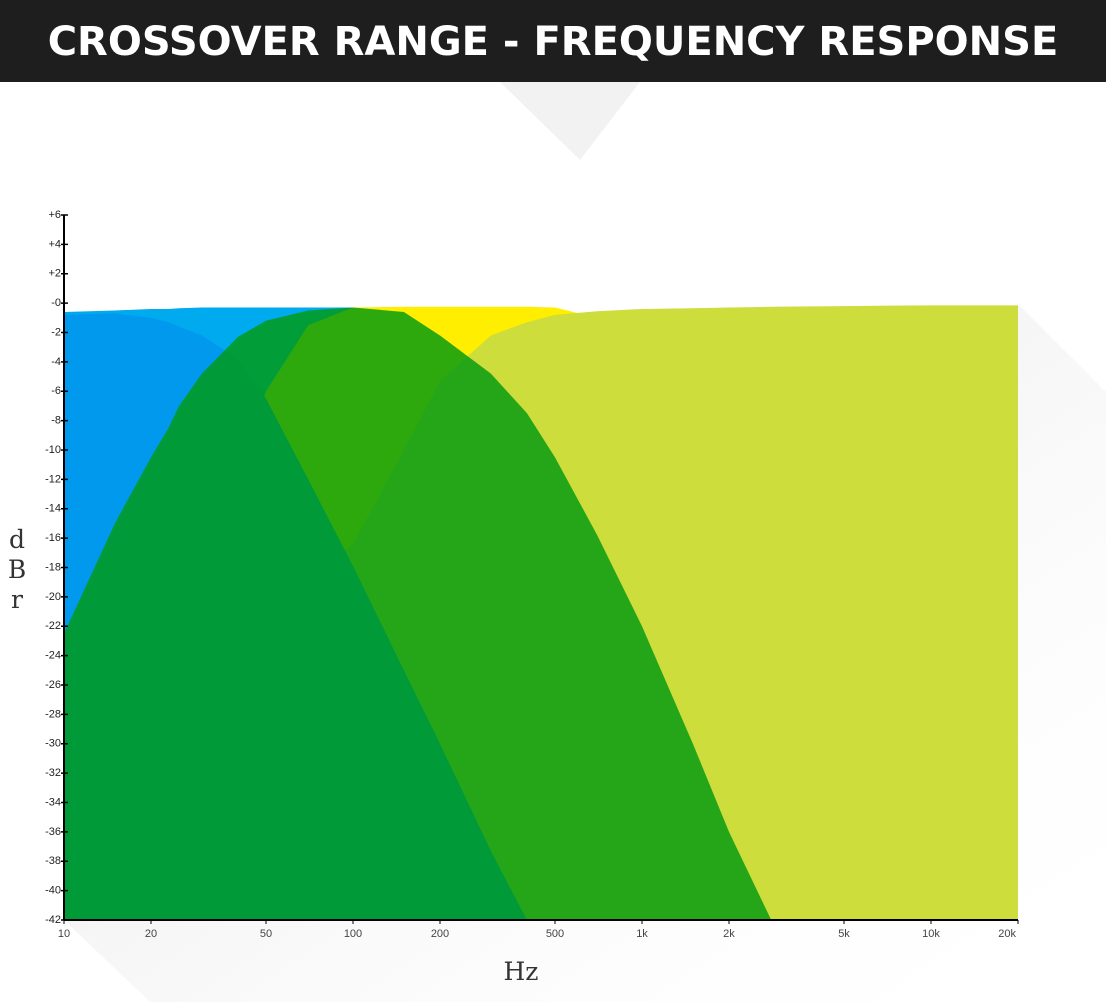 This screenshot has width=1106, height=1002. Describe the element at coordinates (266, 934) in the screenshot. I see `x-tick-label: 50` at that location.